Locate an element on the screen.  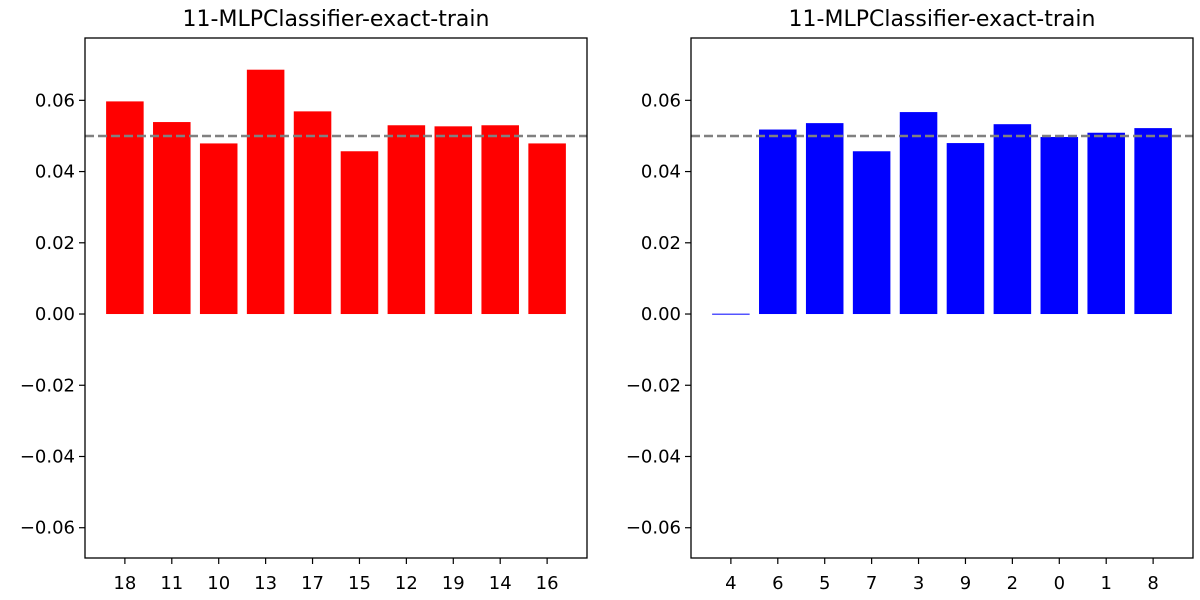
x-tick-label: 5 is located at coordinates (824, 583).